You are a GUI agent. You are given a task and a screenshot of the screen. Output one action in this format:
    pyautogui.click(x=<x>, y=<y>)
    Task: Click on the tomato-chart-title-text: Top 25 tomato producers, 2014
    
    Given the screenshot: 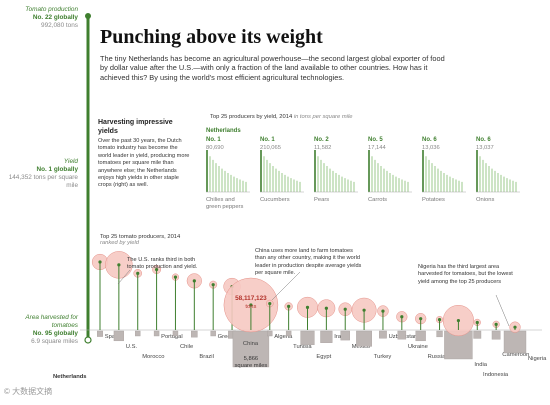 What is the action you would take?
    pyautogui.click(x=140, y=237)
    